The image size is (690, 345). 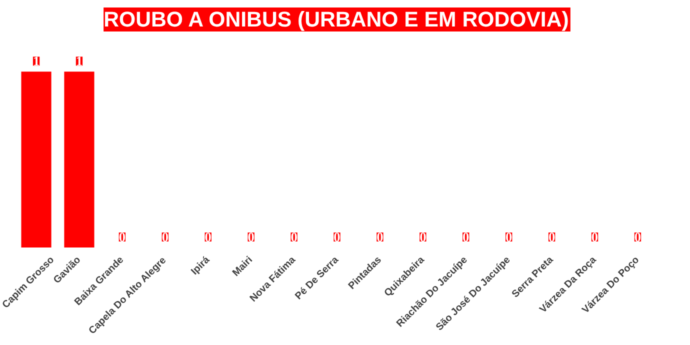 I want to click on chart-title: ROUBO A ONIBUS (URBANO E EM RODOVIA), so click(x=336, y=20).